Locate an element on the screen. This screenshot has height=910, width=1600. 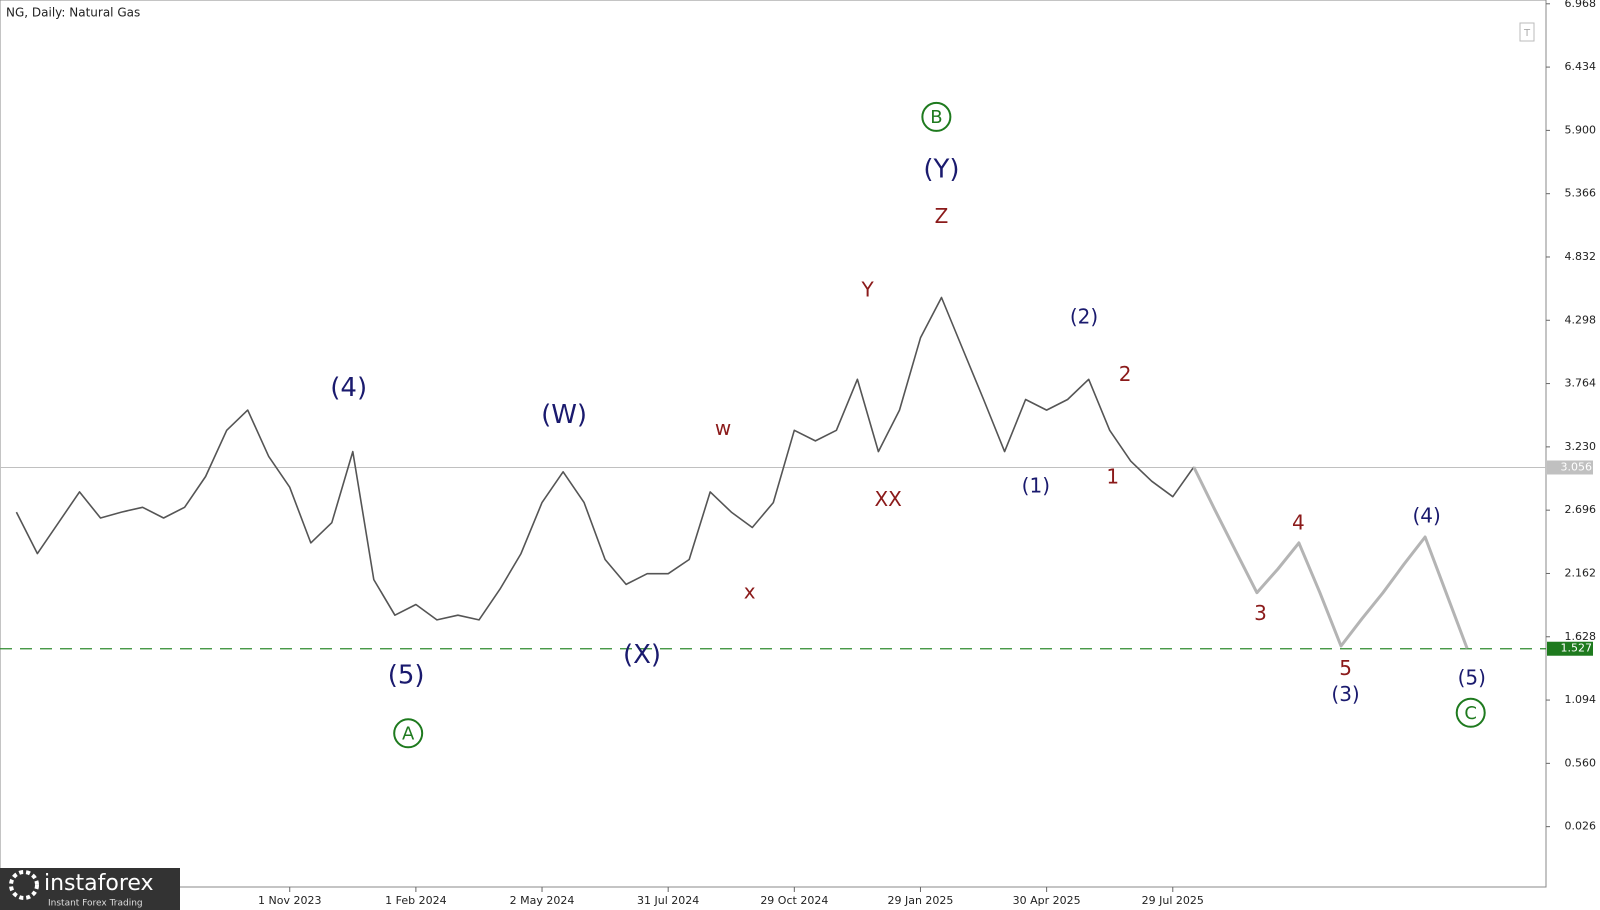
wave-label: 3 is located at coordinates (1260, 613).